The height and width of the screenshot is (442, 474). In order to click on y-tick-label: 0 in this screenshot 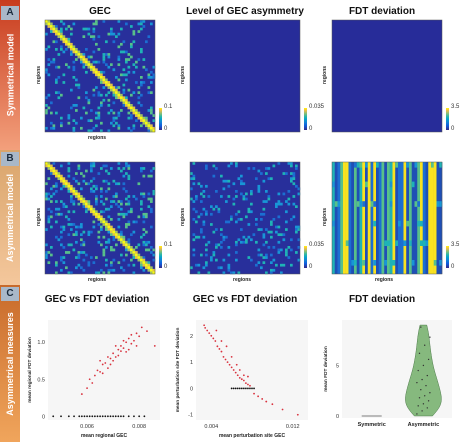, I will do `click(191, 389)`.